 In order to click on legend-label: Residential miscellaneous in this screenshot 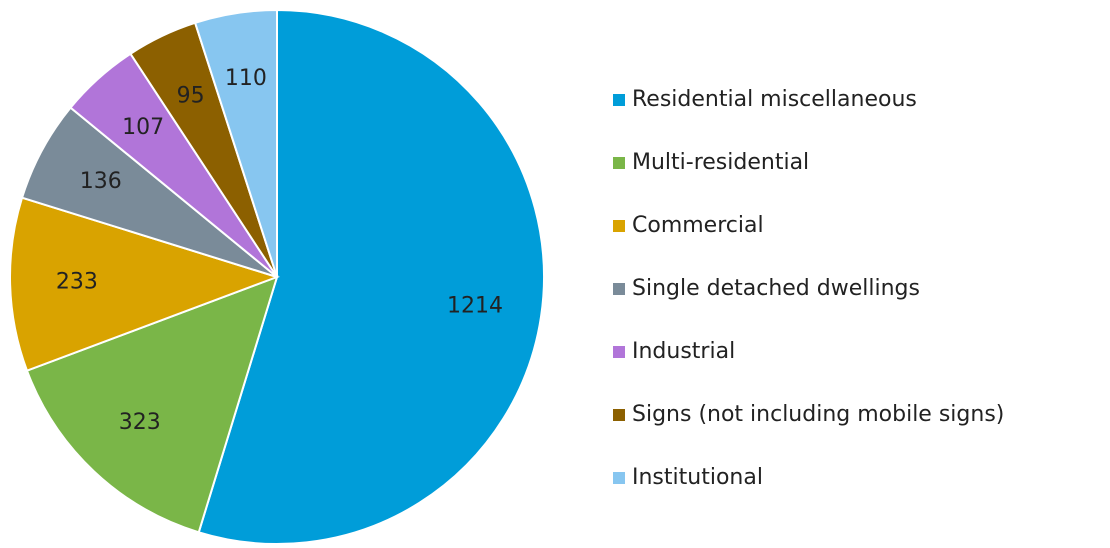, I will do `click(774, 99)`.